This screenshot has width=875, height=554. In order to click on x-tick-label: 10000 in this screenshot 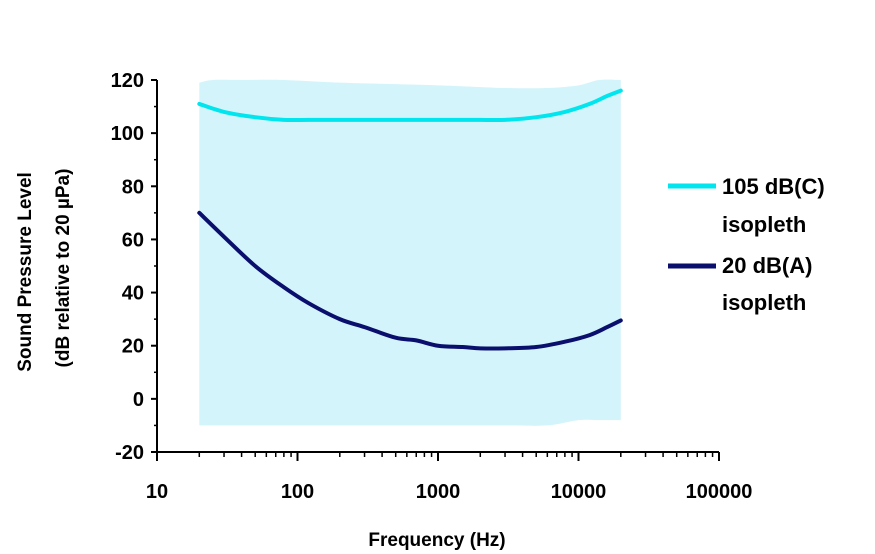, I will do `click(579, 492)`.